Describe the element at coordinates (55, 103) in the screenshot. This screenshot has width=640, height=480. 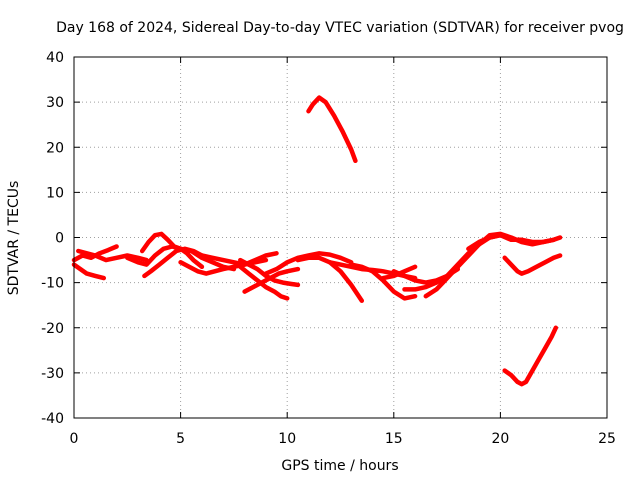
I see `y-tick-label: 30` at that location.